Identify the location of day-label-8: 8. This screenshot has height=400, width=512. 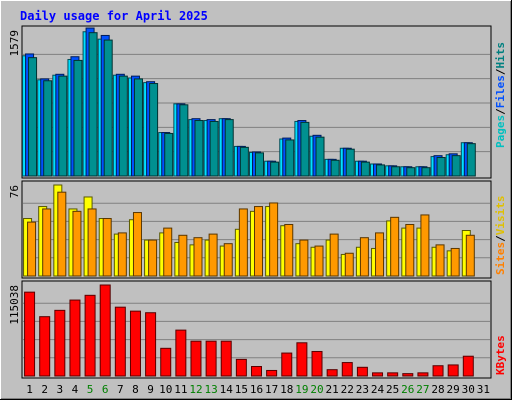
(135, 389).